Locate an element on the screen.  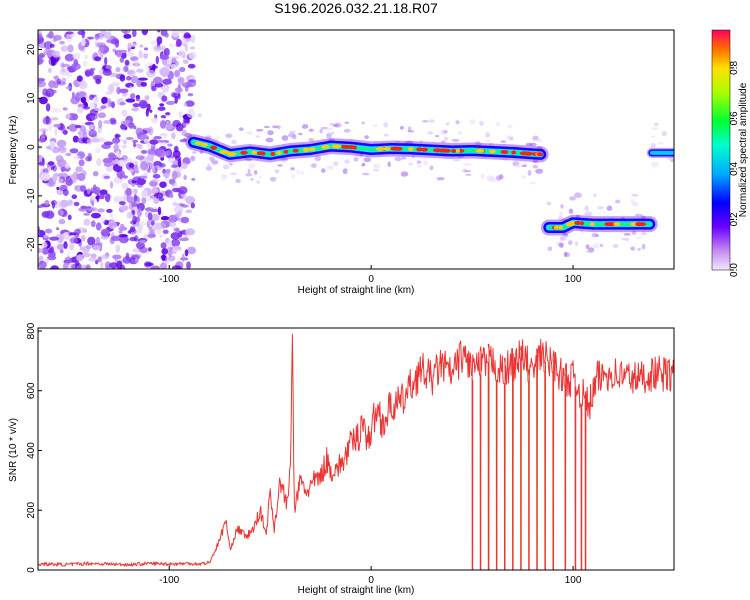
heatmap-y-axis: -20 -10 0 10 20 is located at coordinates (34, 148).